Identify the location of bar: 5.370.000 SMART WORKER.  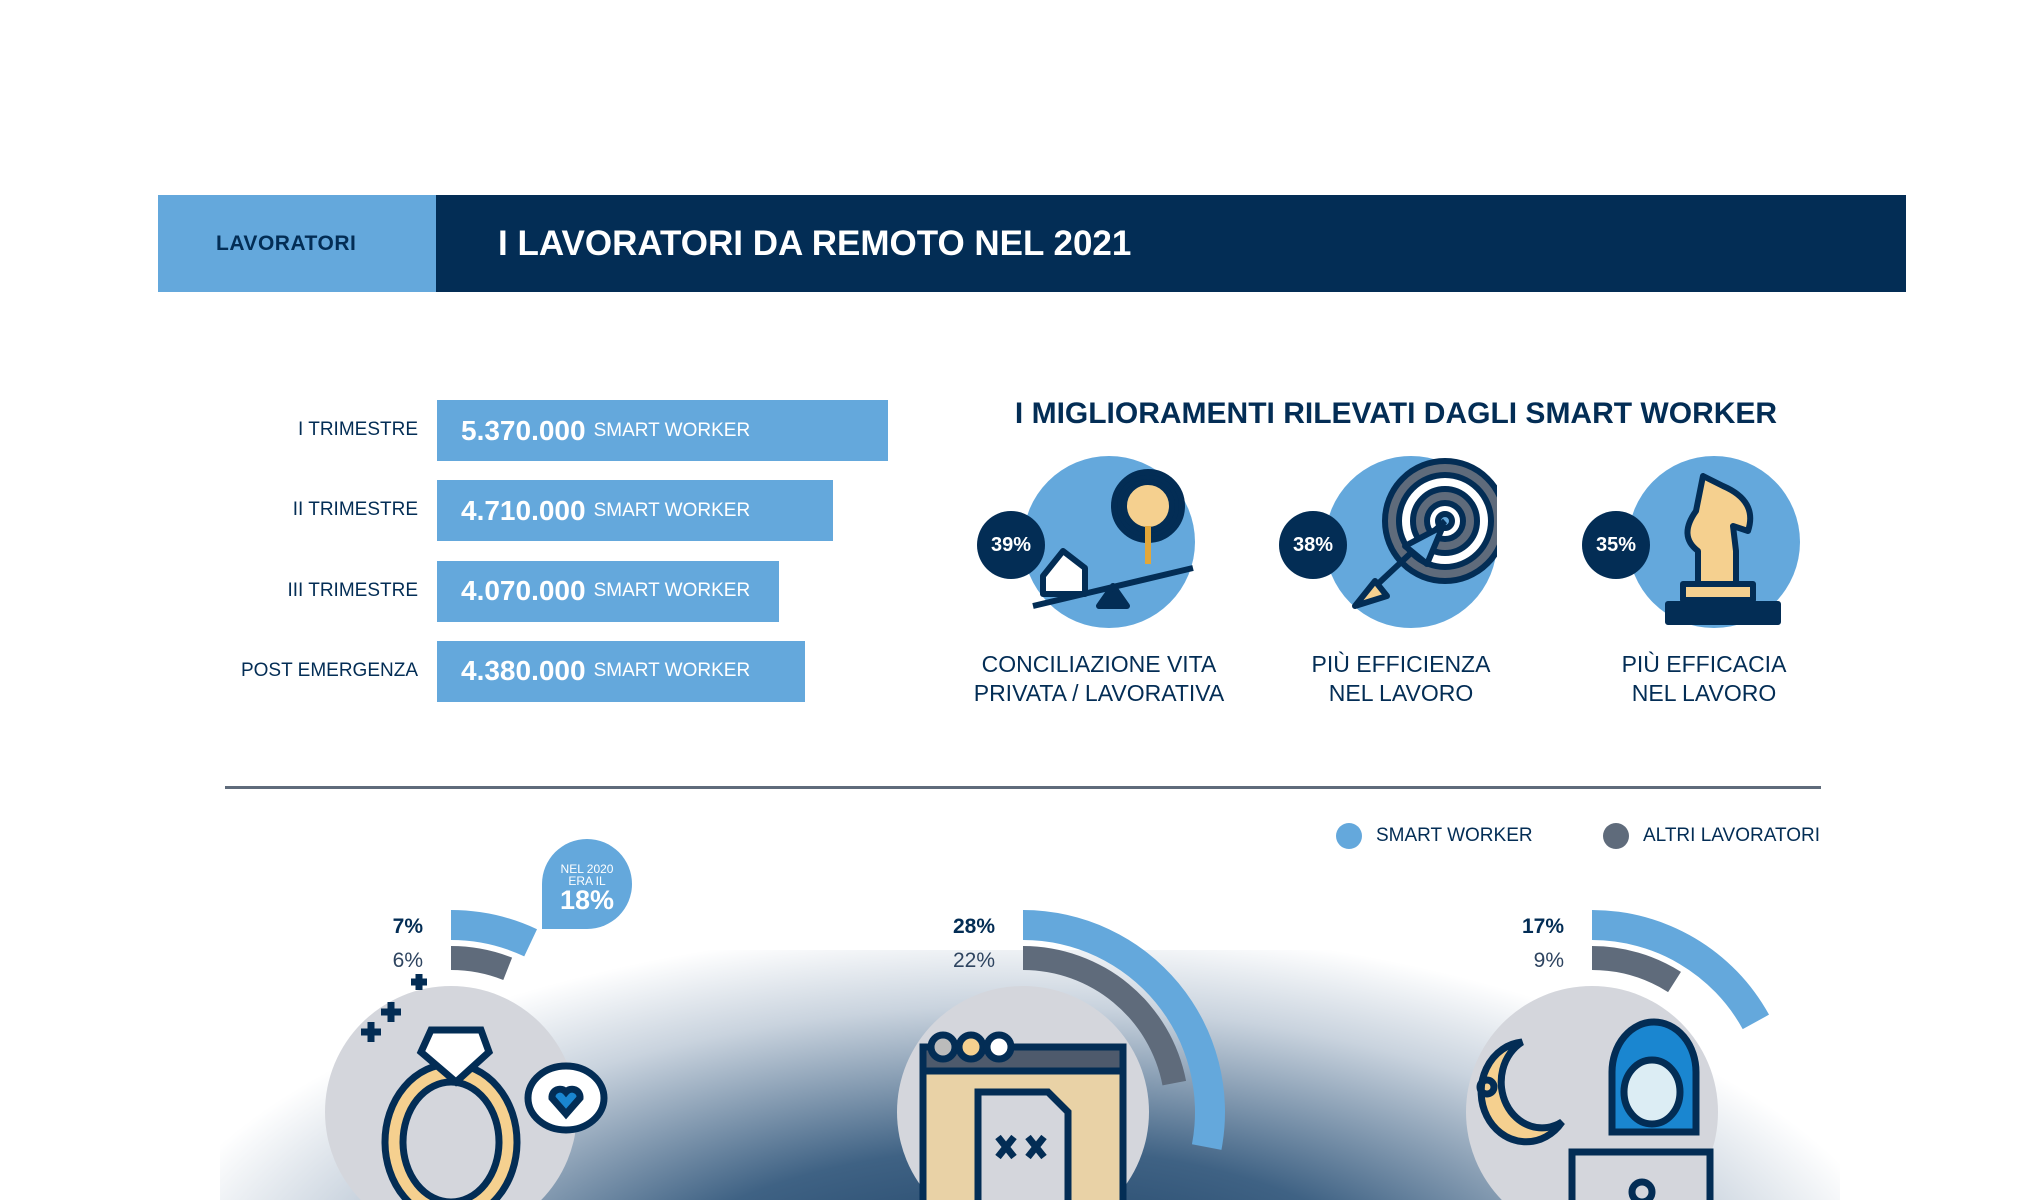
(662, 430).